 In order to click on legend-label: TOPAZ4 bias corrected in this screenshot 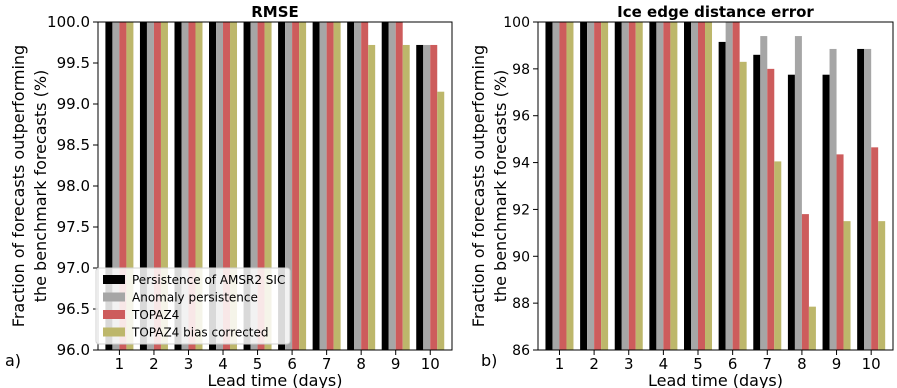, I will do `click(200, 333)`.